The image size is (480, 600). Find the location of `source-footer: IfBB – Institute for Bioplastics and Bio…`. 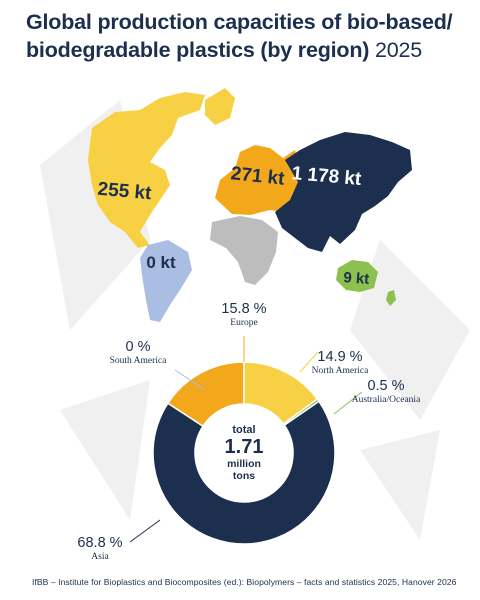

source-footer: IfBB – Institute for Bioplastics and Bio… is located at coordinates (244, 582).